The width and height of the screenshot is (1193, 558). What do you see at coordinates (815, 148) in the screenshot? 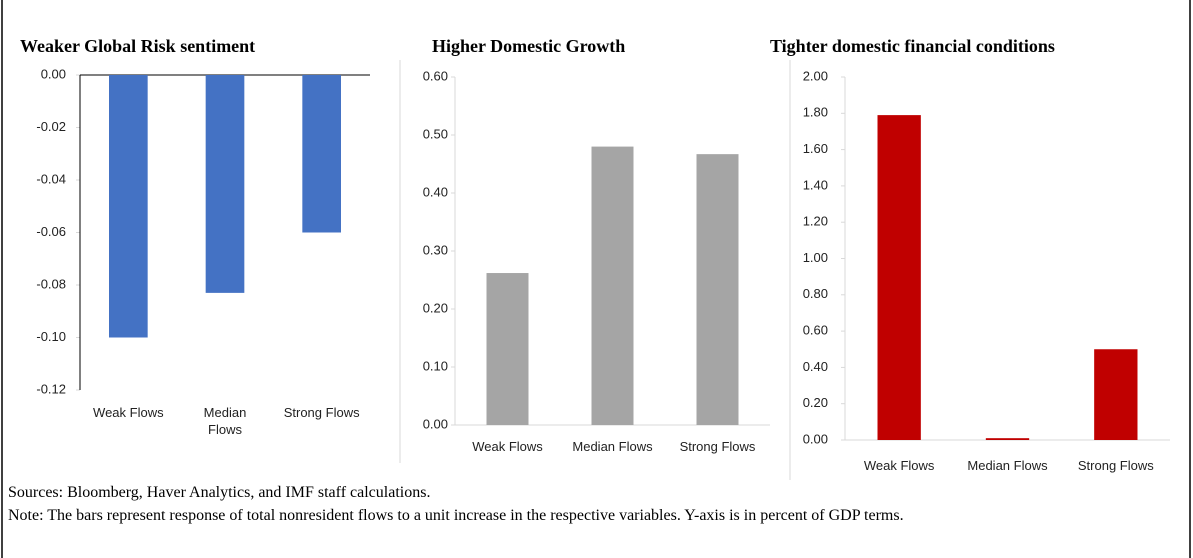
I see `y-tick-label: 1.60` at bounding box center [815, 148].